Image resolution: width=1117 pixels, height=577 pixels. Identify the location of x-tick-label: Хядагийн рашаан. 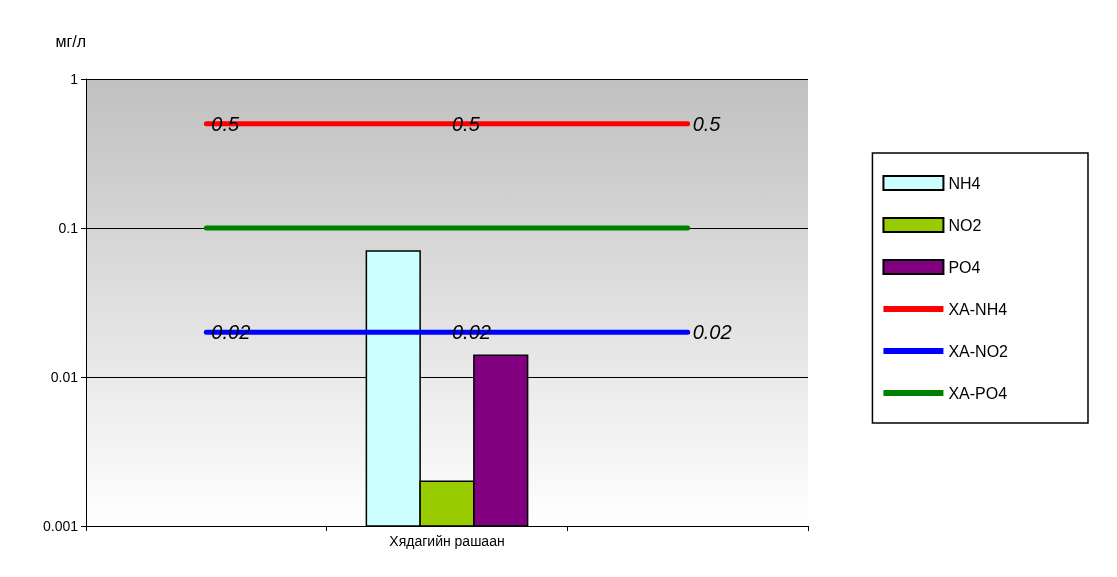
(447, 541).